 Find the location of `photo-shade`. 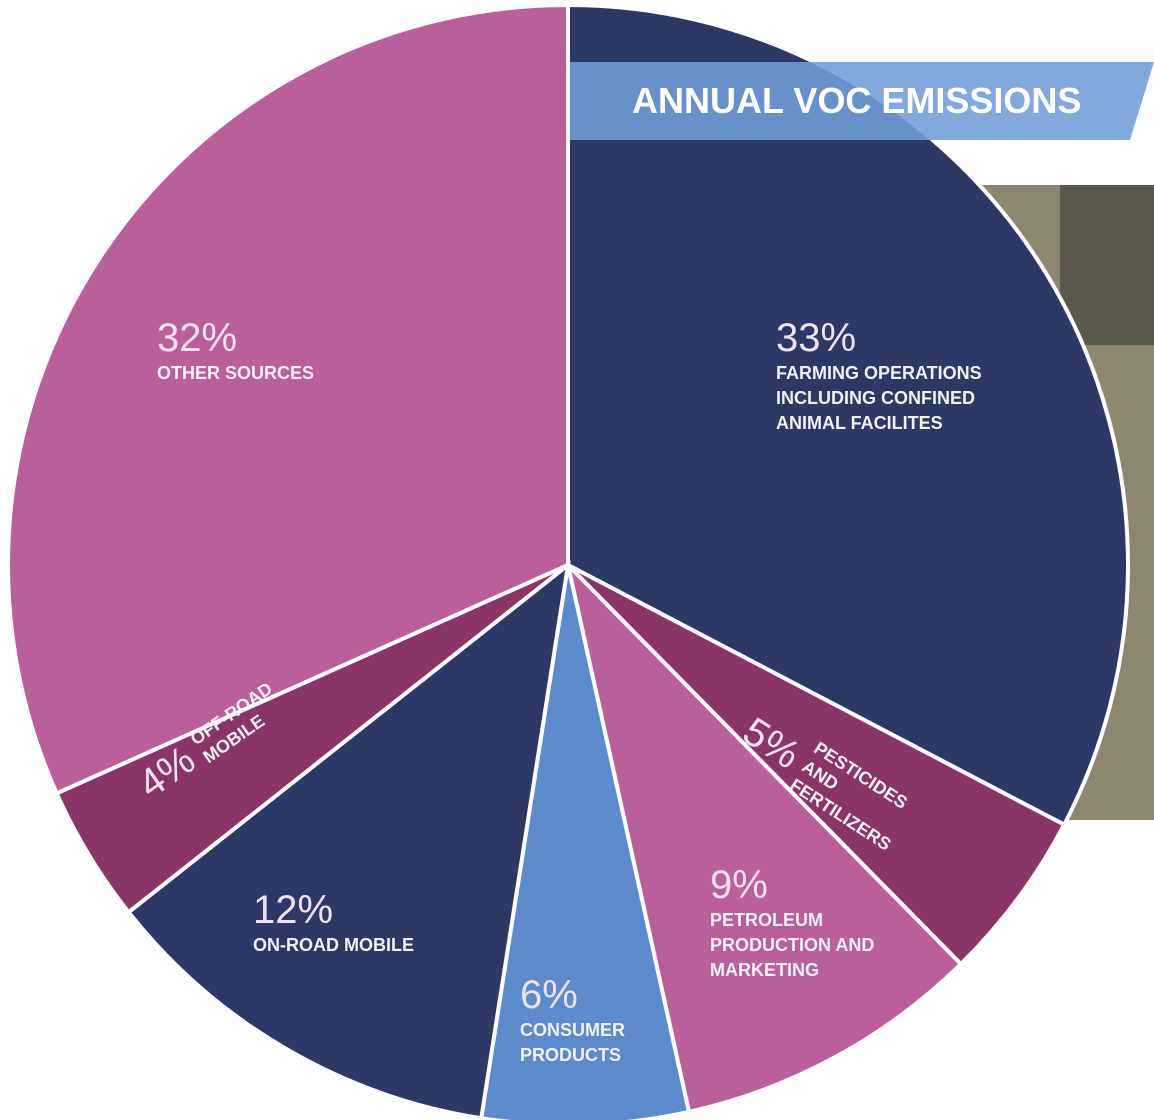

photo-shade is located at coordinates (1107, 265).